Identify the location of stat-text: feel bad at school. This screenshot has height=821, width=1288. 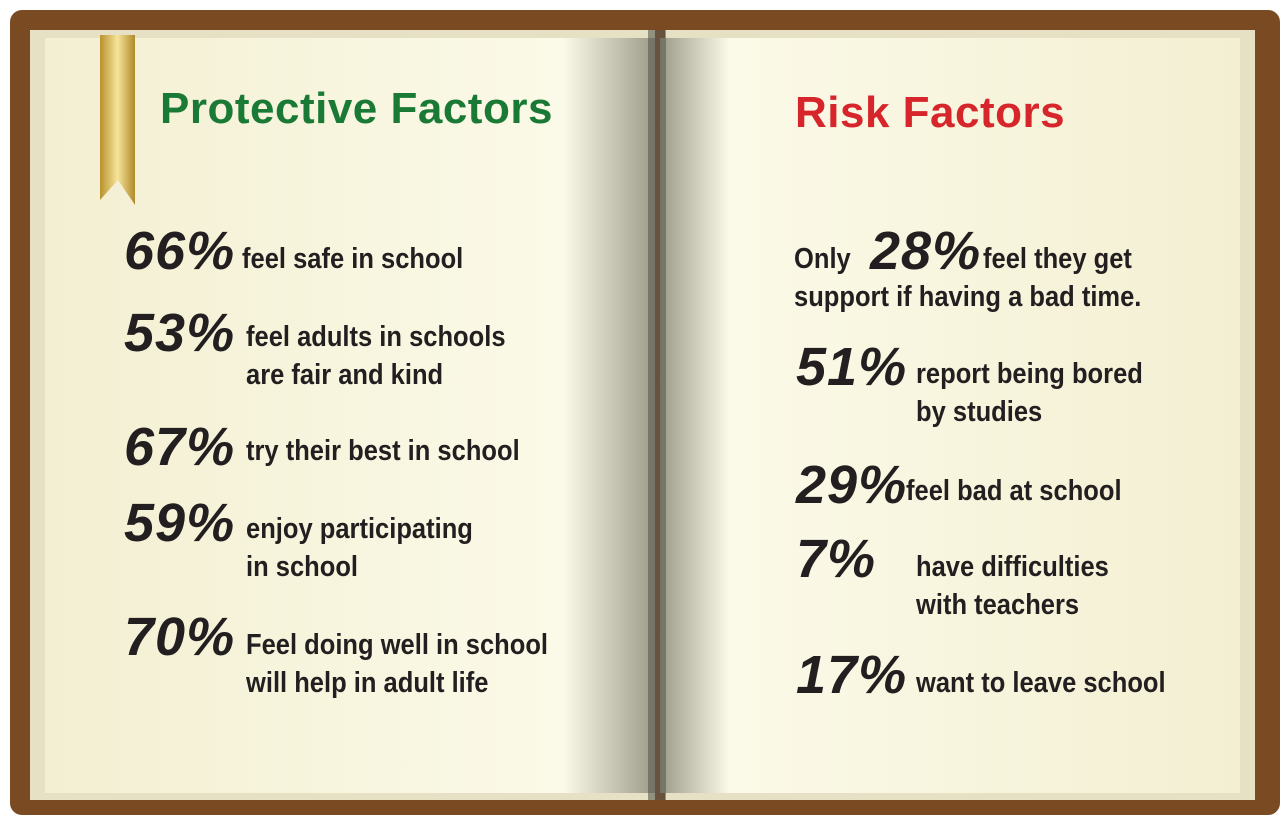
(1014, 491).